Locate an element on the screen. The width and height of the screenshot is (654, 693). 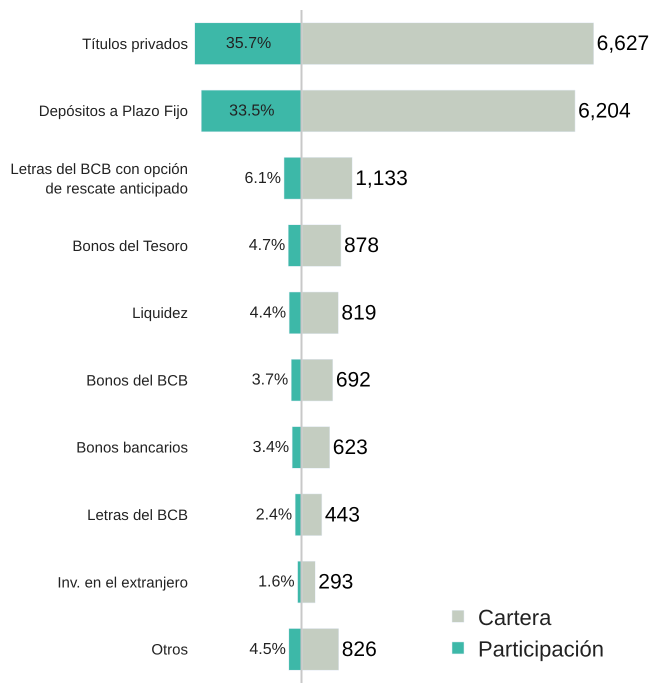
data-label: 1.6% is located at coordinates (276, 582).